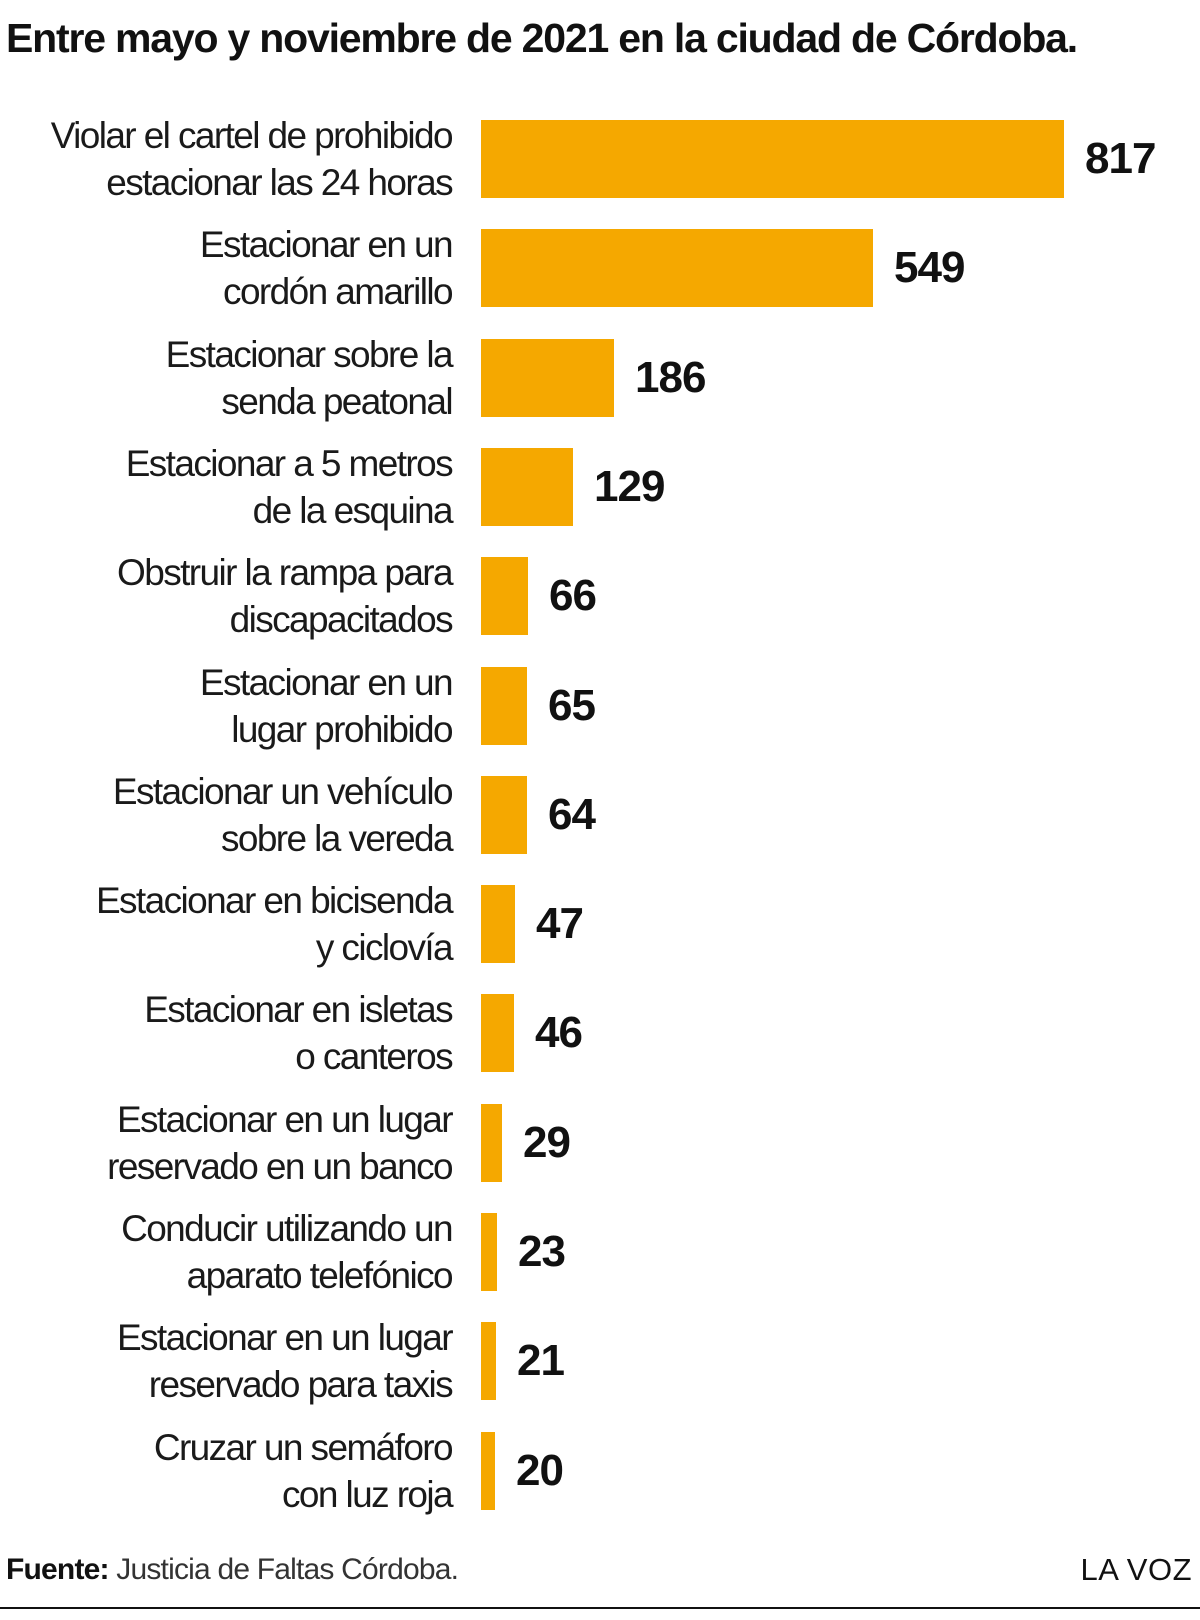 This screenshot has height=1620, width=1200. I want to click on bar-value-label: 46, so click(559, 1032).